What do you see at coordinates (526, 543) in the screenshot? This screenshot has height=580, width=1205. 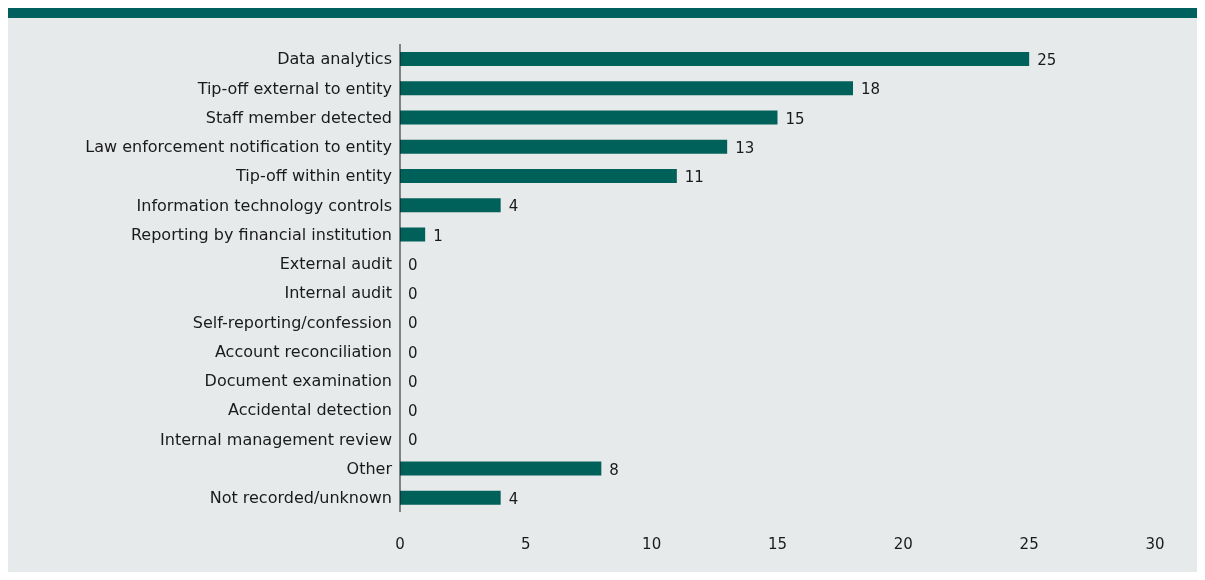 I see `x-tick-label: 5` at bounding box center [526, 543].